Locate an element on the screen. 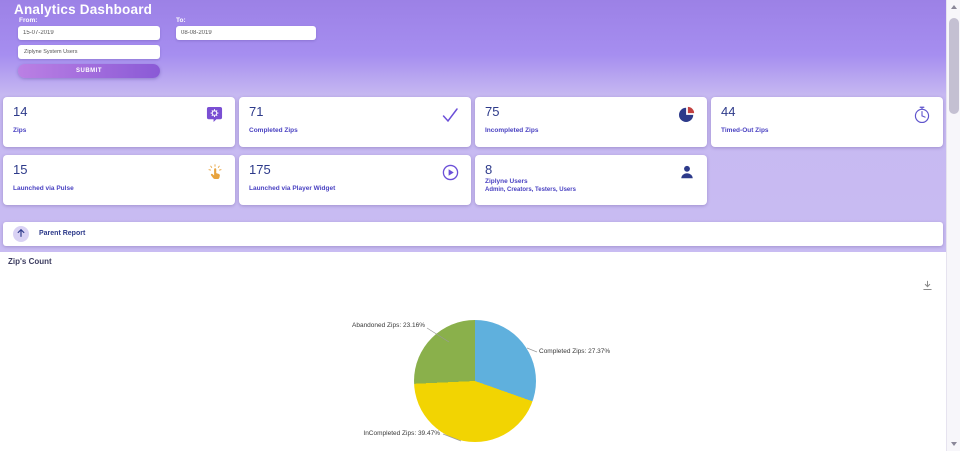  pie-chart is located at coordinates (475, 381).